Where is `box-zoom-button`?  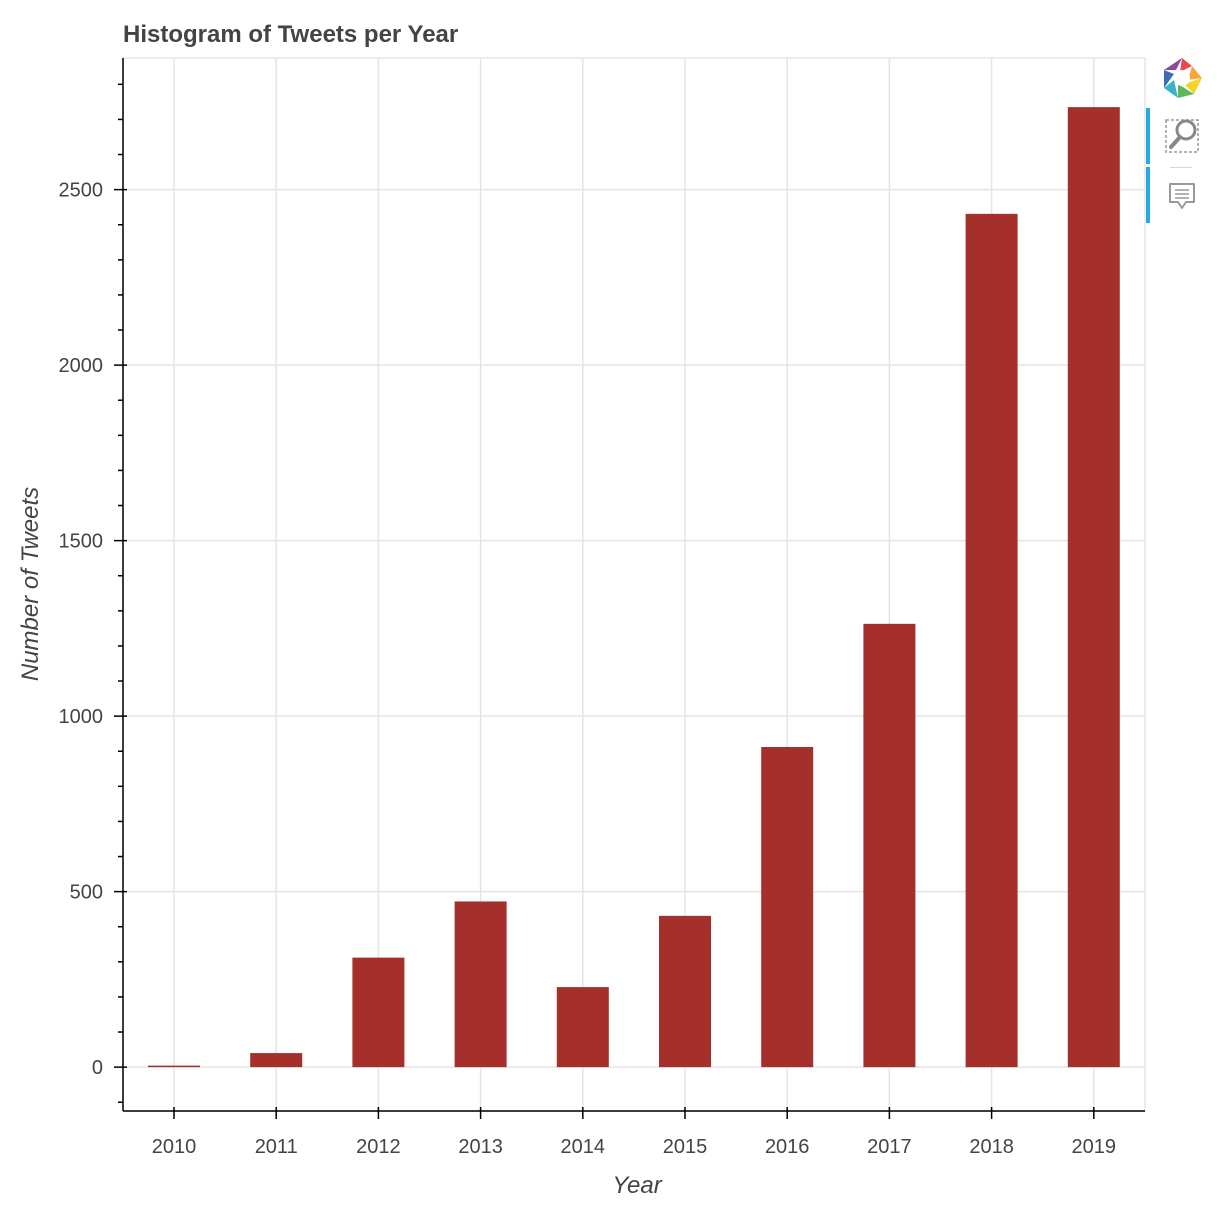
box-zoom-button is located at coordinates (1177, 136).